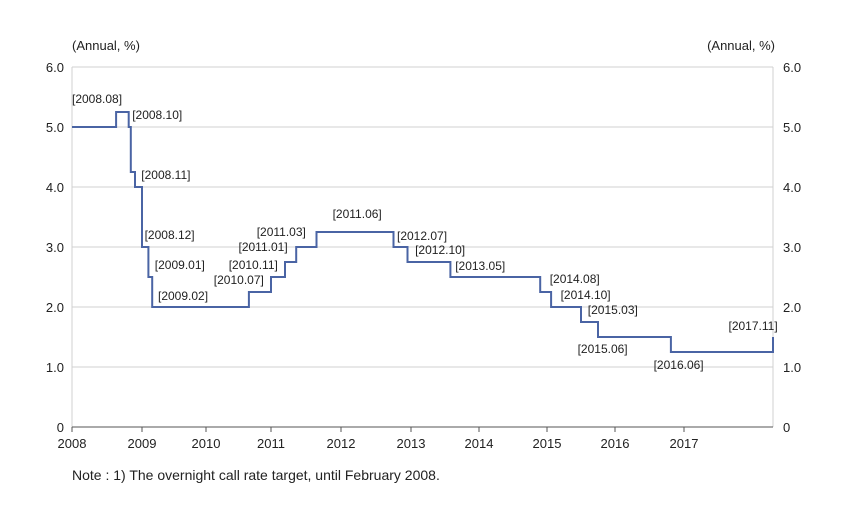 This screenshot has width=845, height=528. I want to click on x-tick-label: 2013, so click(411, 443).